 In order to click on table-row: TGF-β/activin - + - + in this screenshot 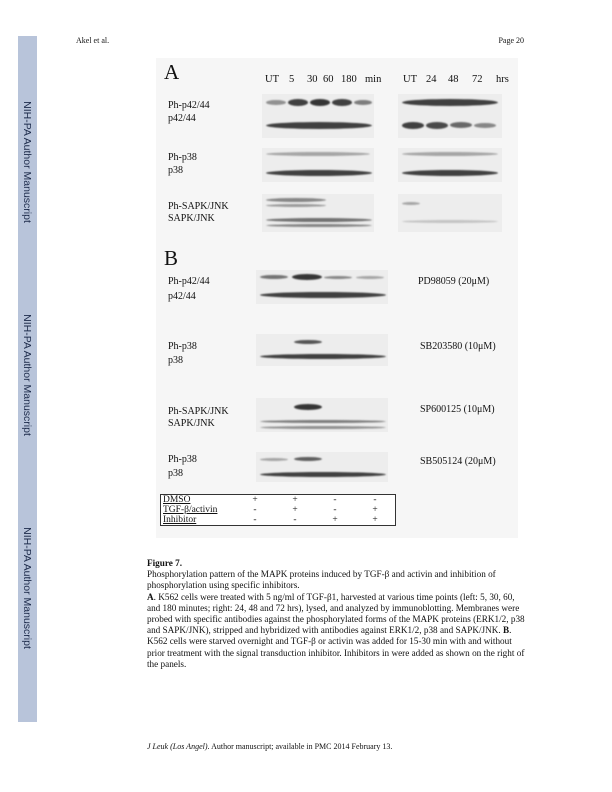, I will do `click(278, 510)`.